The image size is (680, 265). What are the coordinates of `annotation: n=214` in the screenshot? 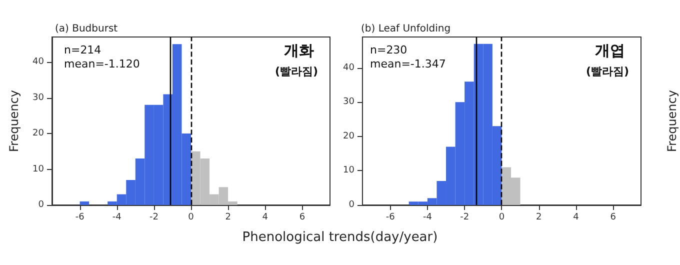 It's located at (83, 50).